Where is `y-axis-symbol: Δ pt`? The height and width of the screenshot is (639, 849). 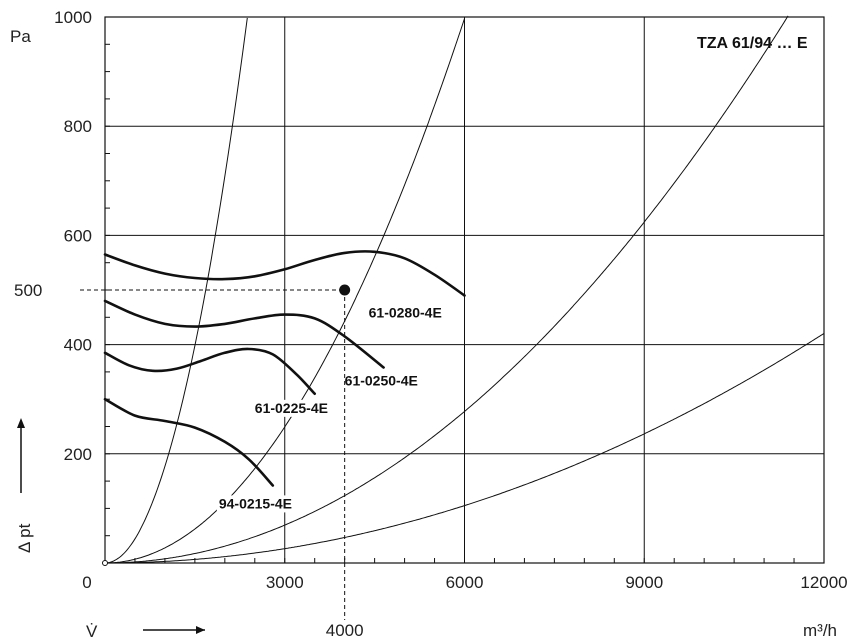 y-axis-symbol: Δ pt is located at coordinates (24, 538).